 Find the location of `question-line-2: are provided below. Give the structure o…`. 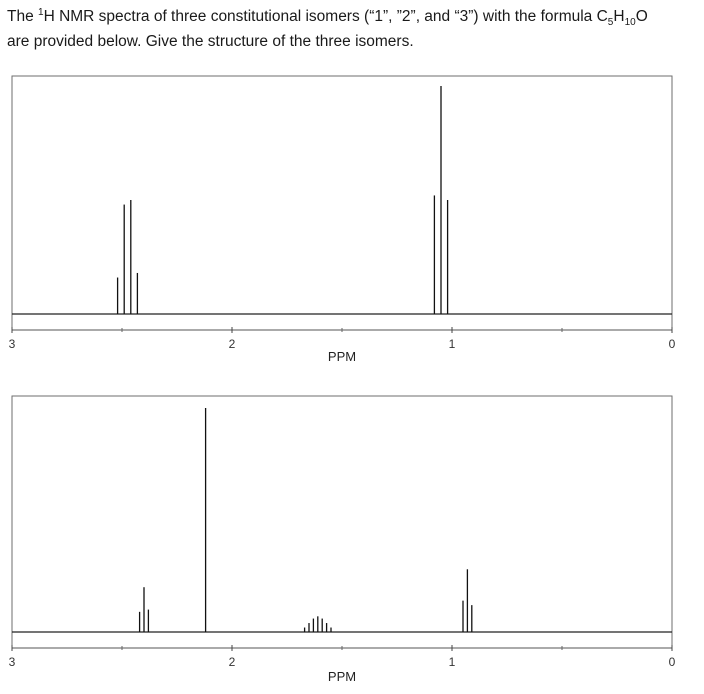

question-line-2: are provided below. Give the structure o… is located at coordinates (210, 41).